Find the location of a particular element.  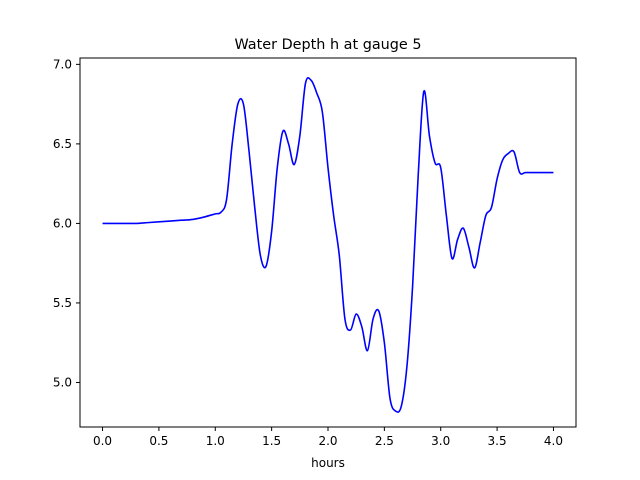

x-tick-label: 1.5 is located at coordinates (271, 441).